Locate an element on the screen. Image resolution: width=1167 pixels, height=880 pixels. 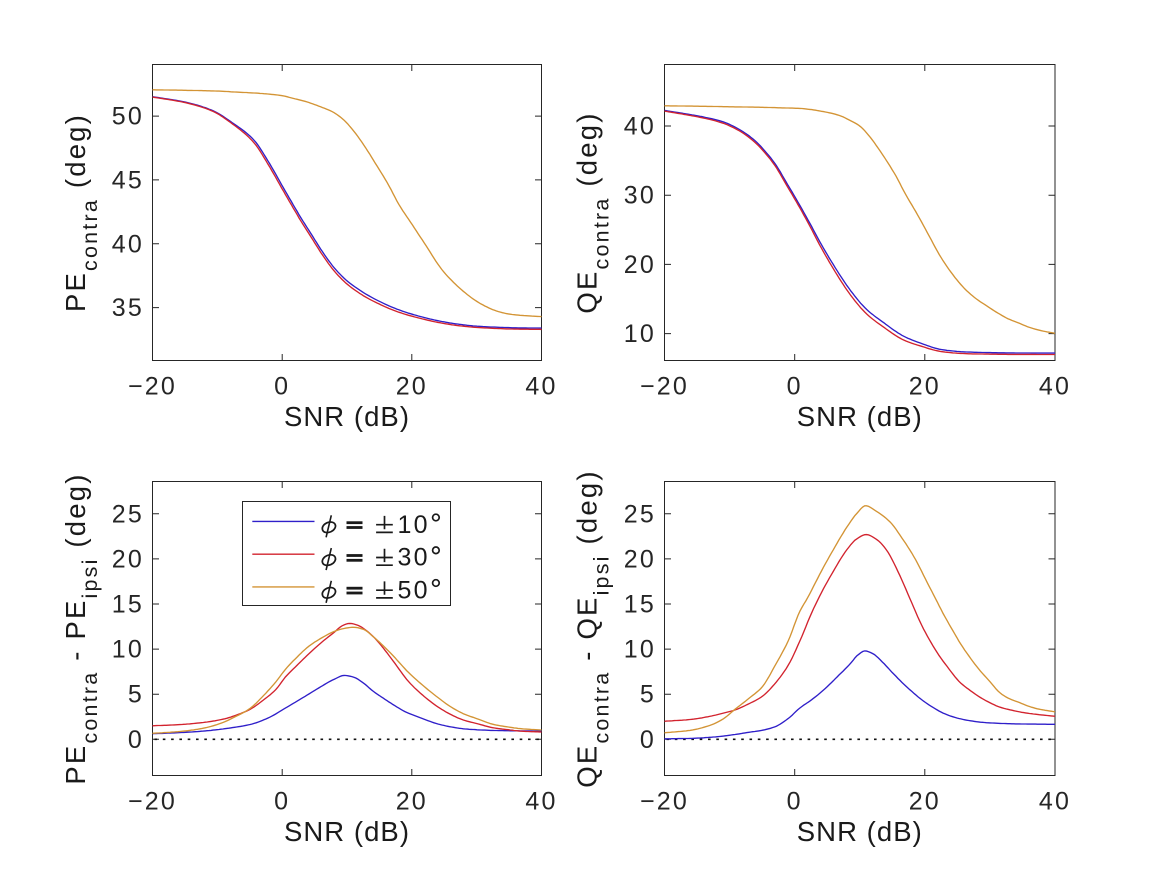
svg-text: PEcontra (deg) is located at coordinates (81, 212).